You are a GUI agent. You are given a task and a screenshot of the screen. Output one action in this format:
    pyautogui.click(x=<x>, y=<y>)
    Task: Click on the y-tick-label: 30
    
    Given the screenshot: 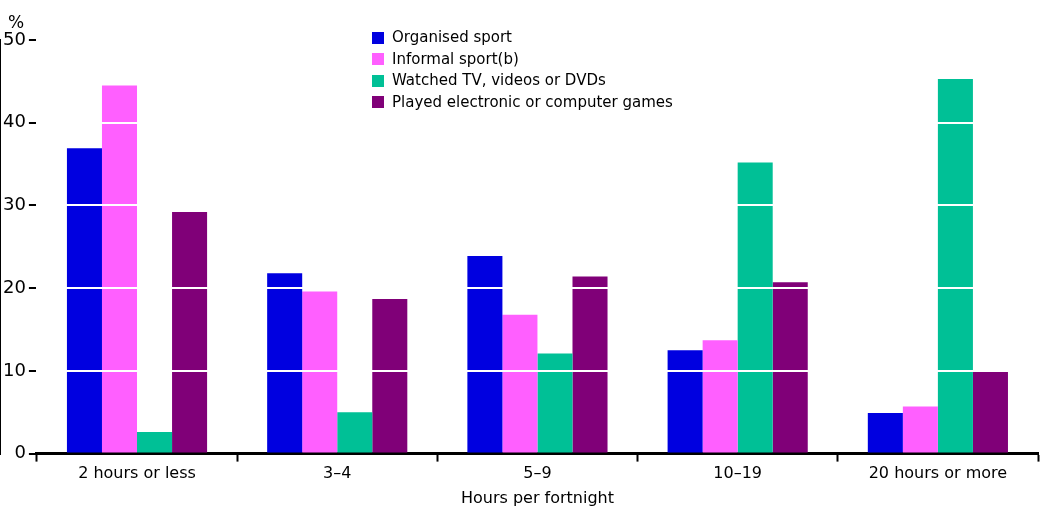 What is the action you would take?
    pyautogui.click(x=14, y=204)
    